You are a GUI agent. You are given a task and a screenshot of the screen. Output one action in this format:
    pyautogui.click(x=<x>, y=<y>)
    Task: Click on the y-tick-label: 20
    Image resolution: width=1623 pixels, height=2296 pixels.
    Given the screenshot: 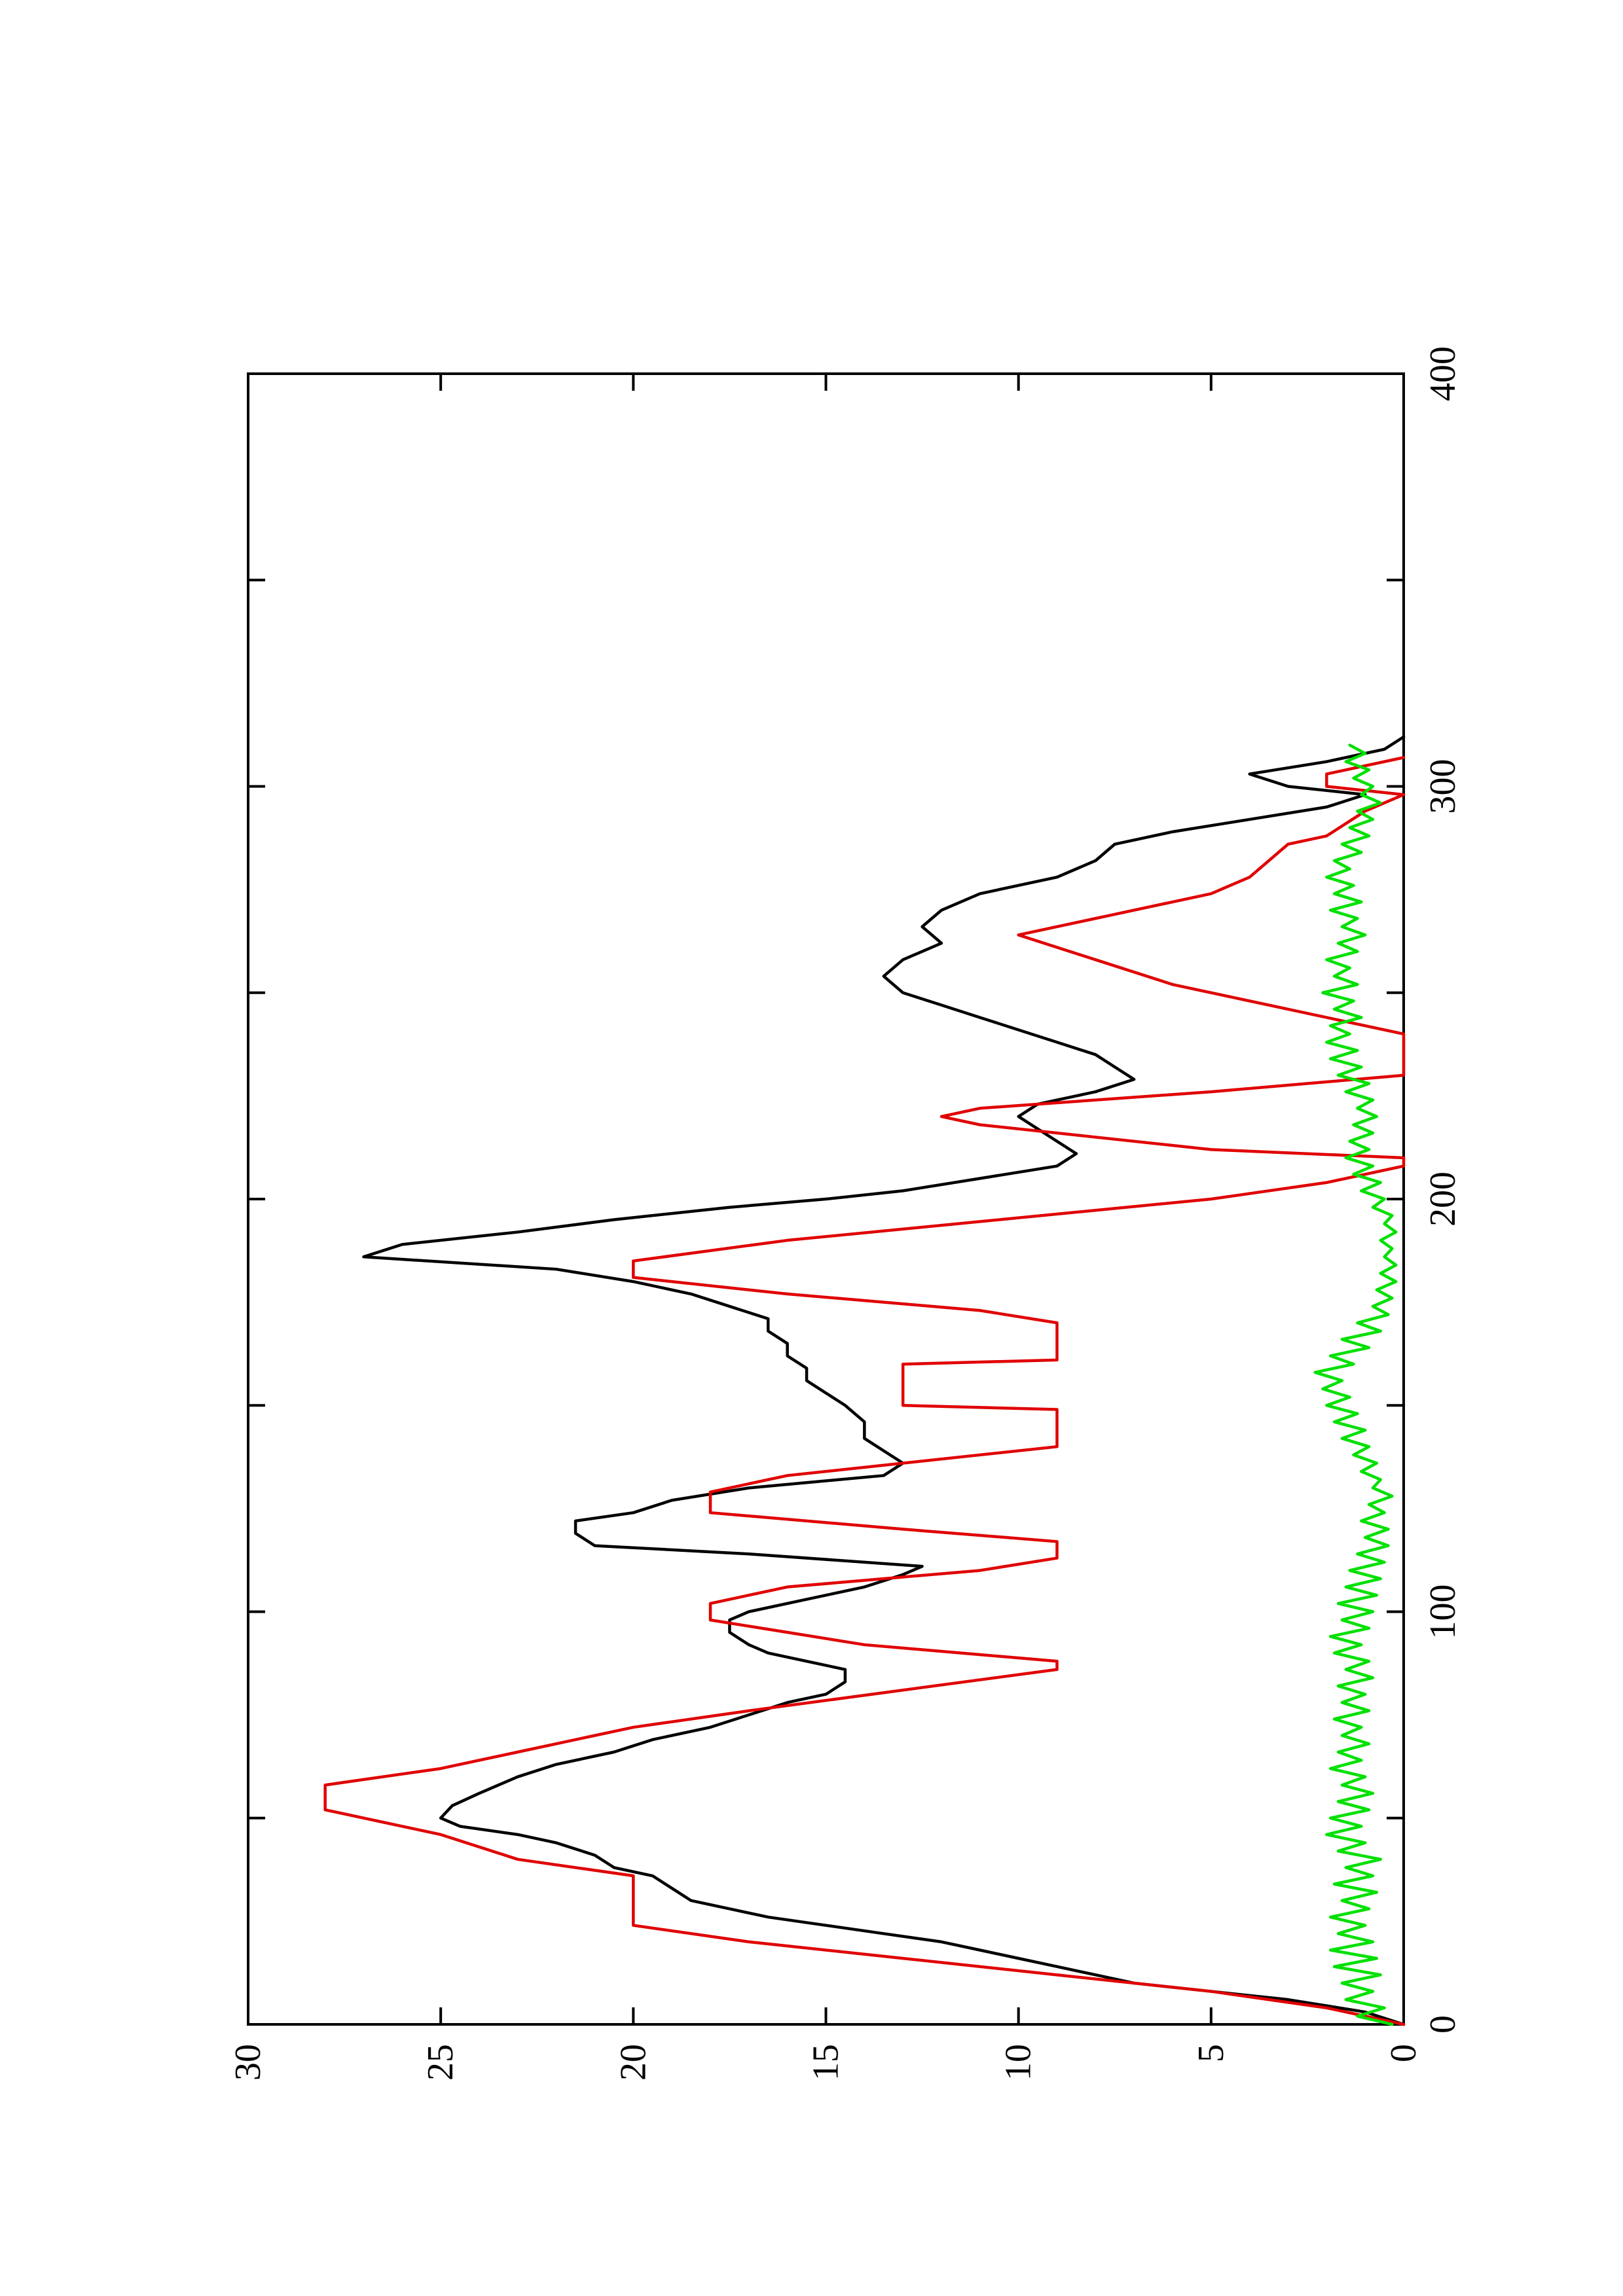 What is the action you would take?
    pyautogui.click(x=633, y=2062)
    